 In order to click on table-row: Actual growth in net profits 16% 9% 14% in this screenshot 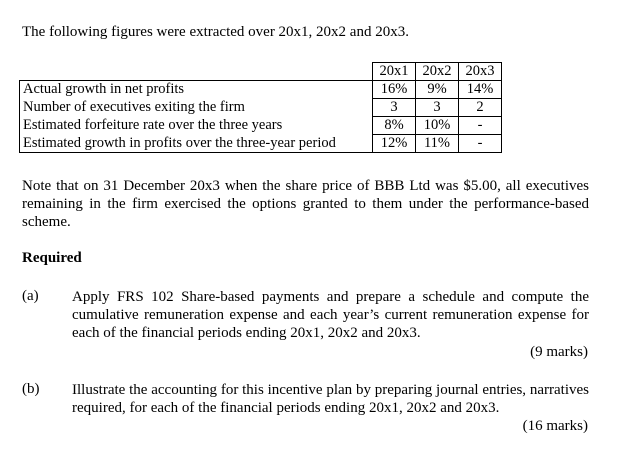, I will do `click(260, 89)`.